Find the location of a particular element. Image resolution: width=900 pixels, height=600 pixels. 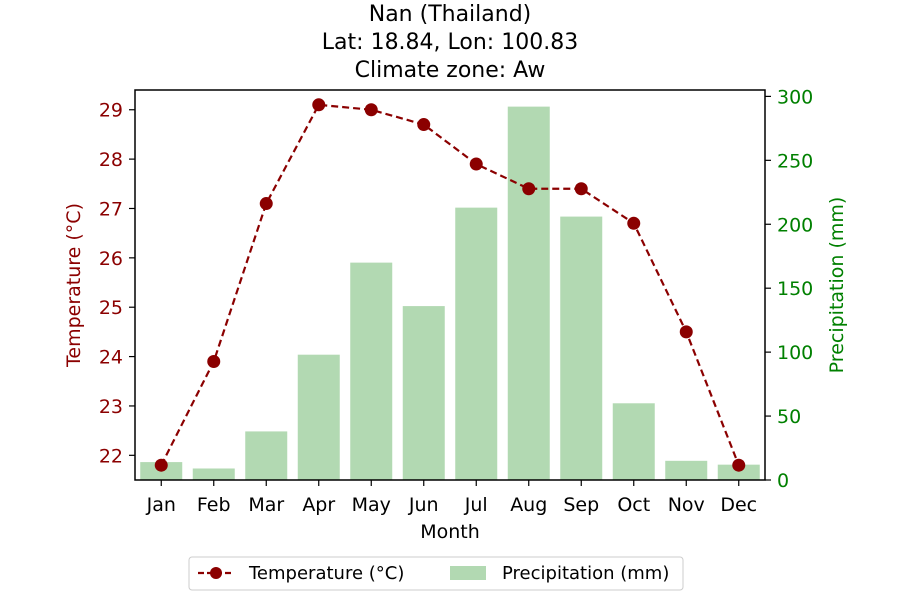

right-y-tick-label: 50 is located at coordinates (789, 417).